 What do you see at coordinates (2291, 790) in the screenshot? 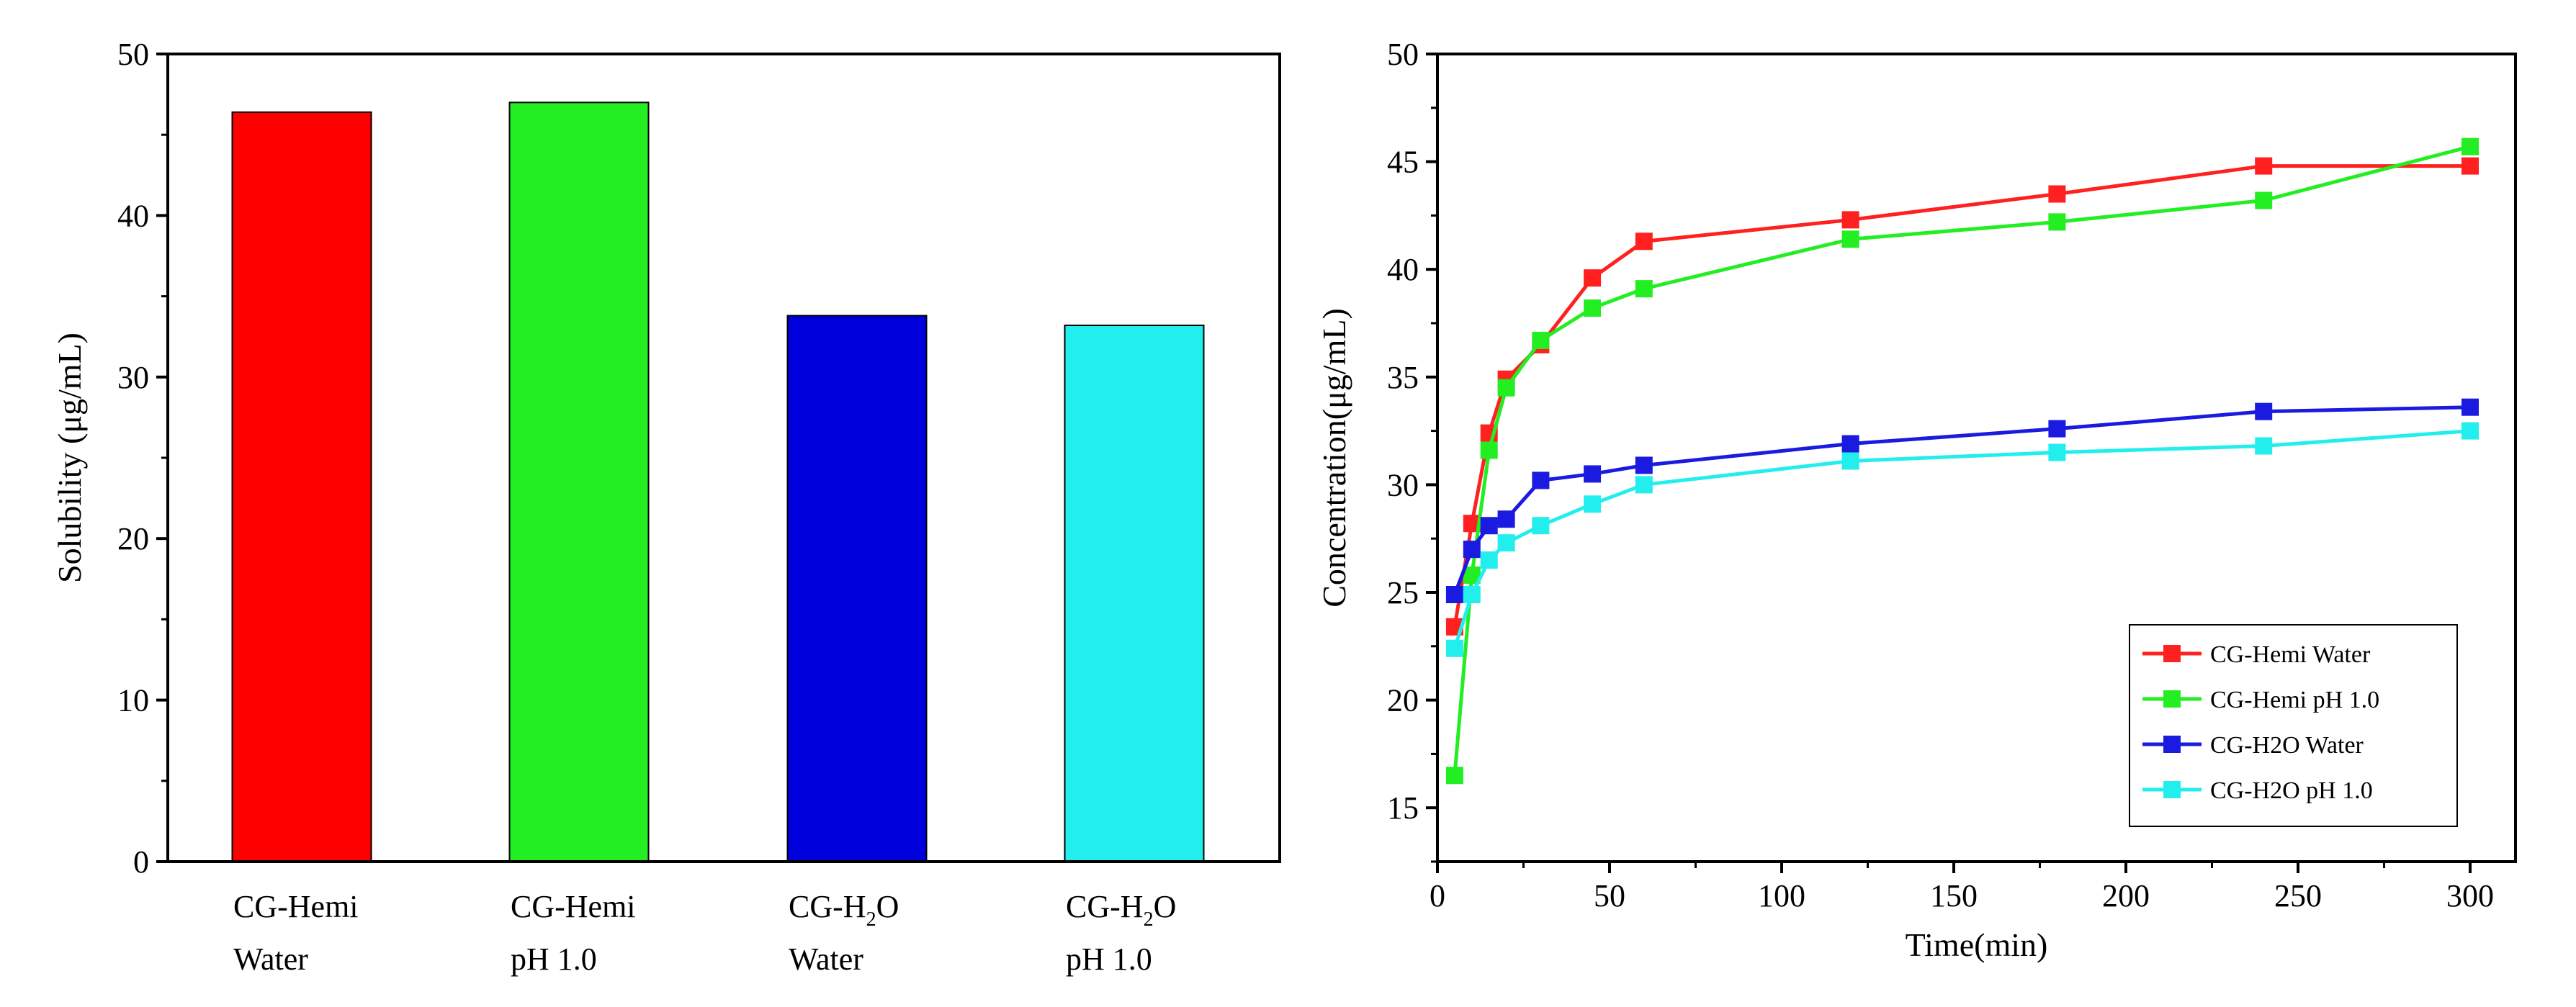
I see `legend-label: CG-H2O pH 1.0` at bounding box center [2291, 790].